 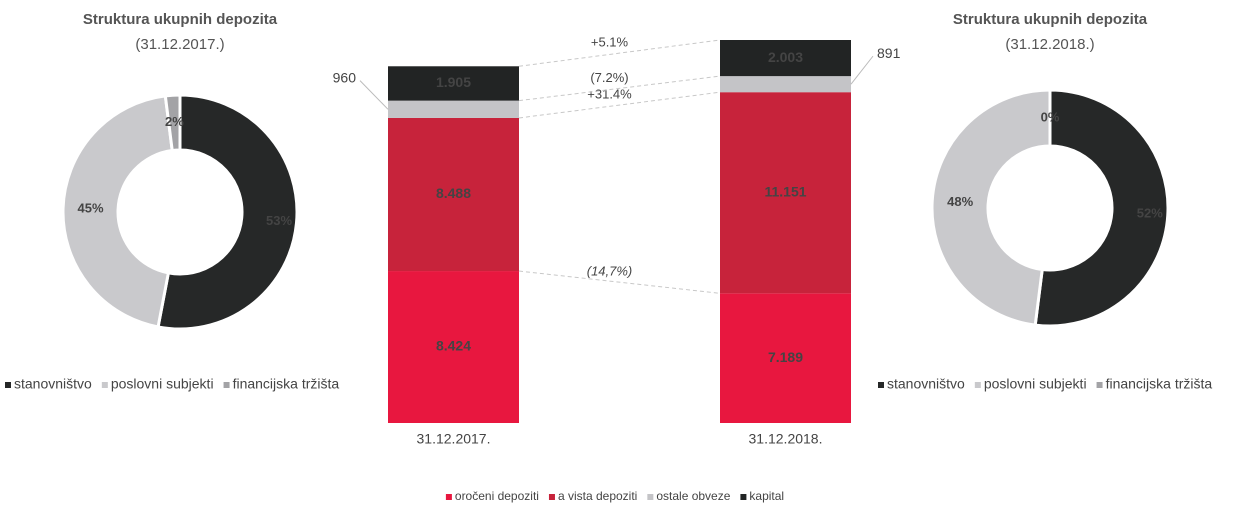 What do you see at coordinates (693, 496) in the screenshot?
I see `legend-label: ostale obveze` at bounding box center [693, 496].